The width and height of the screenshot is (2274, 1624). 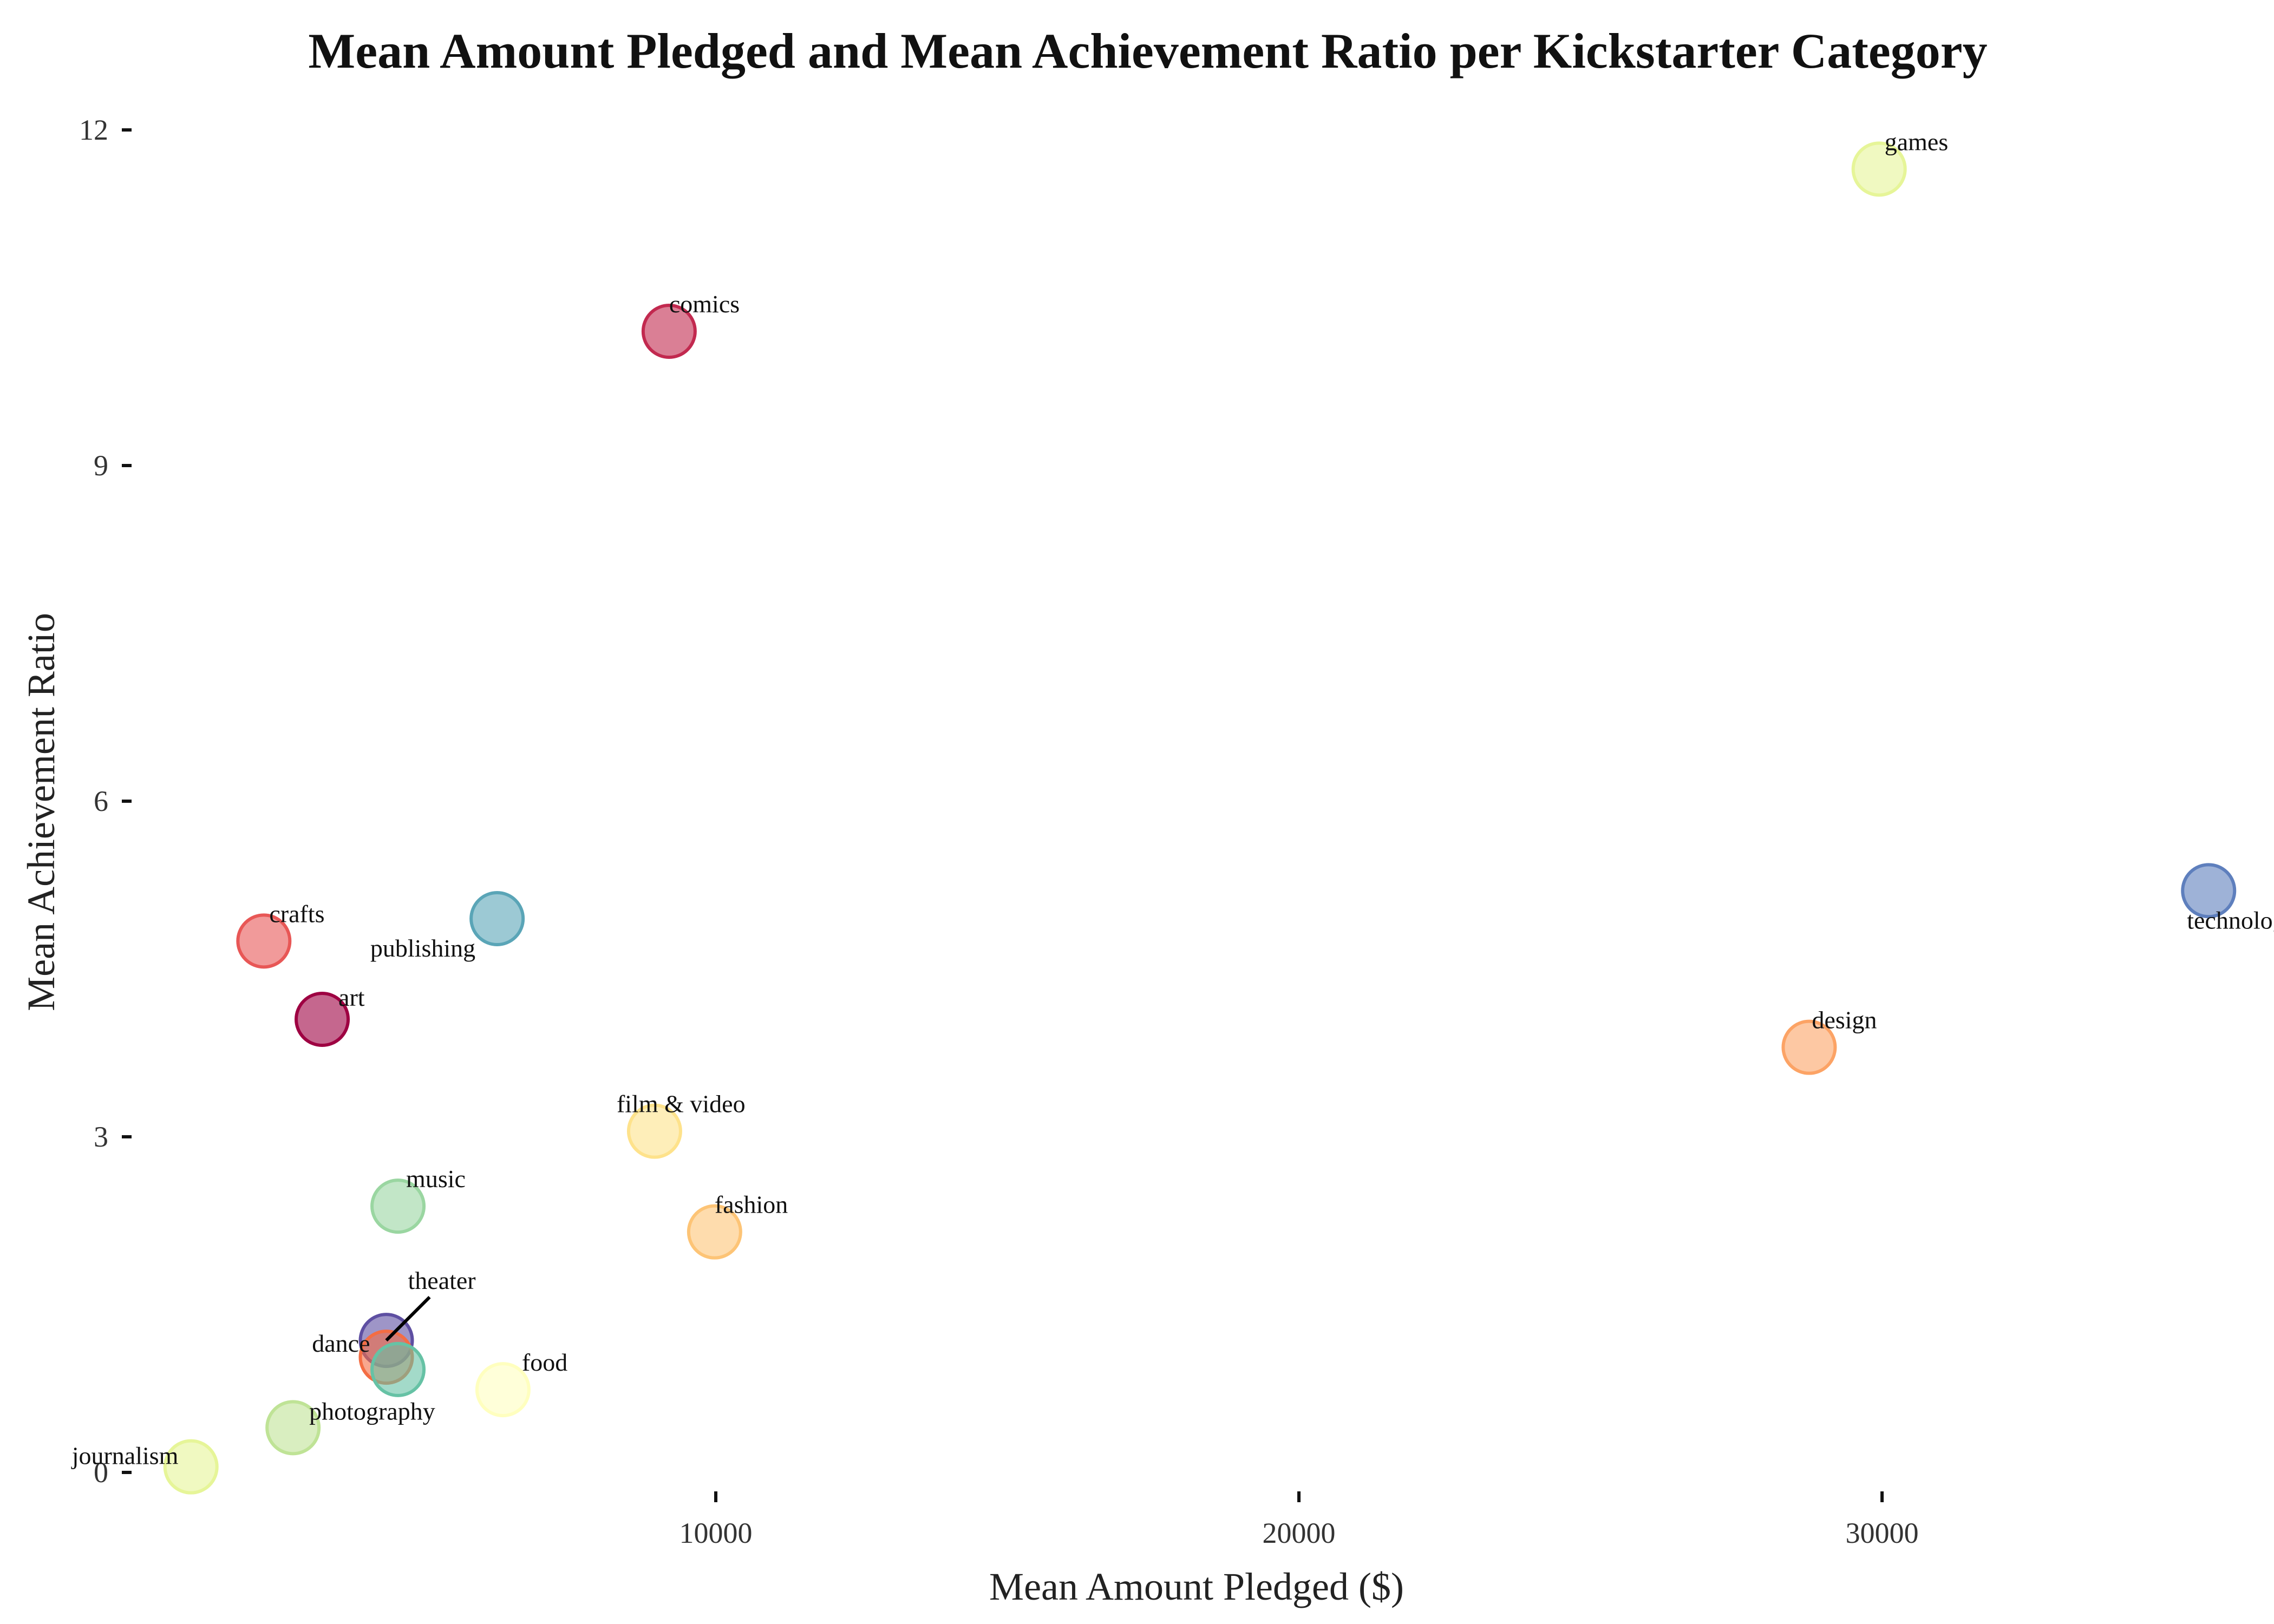 I want to click on point-label: film & video, so click(x=681, y=1104).